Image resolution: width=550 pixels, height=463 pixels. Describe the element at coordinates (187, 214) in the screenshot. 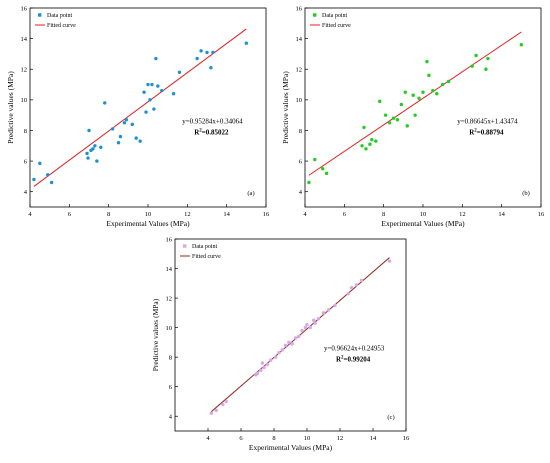

I see `x-tick-label: 12` at that location.